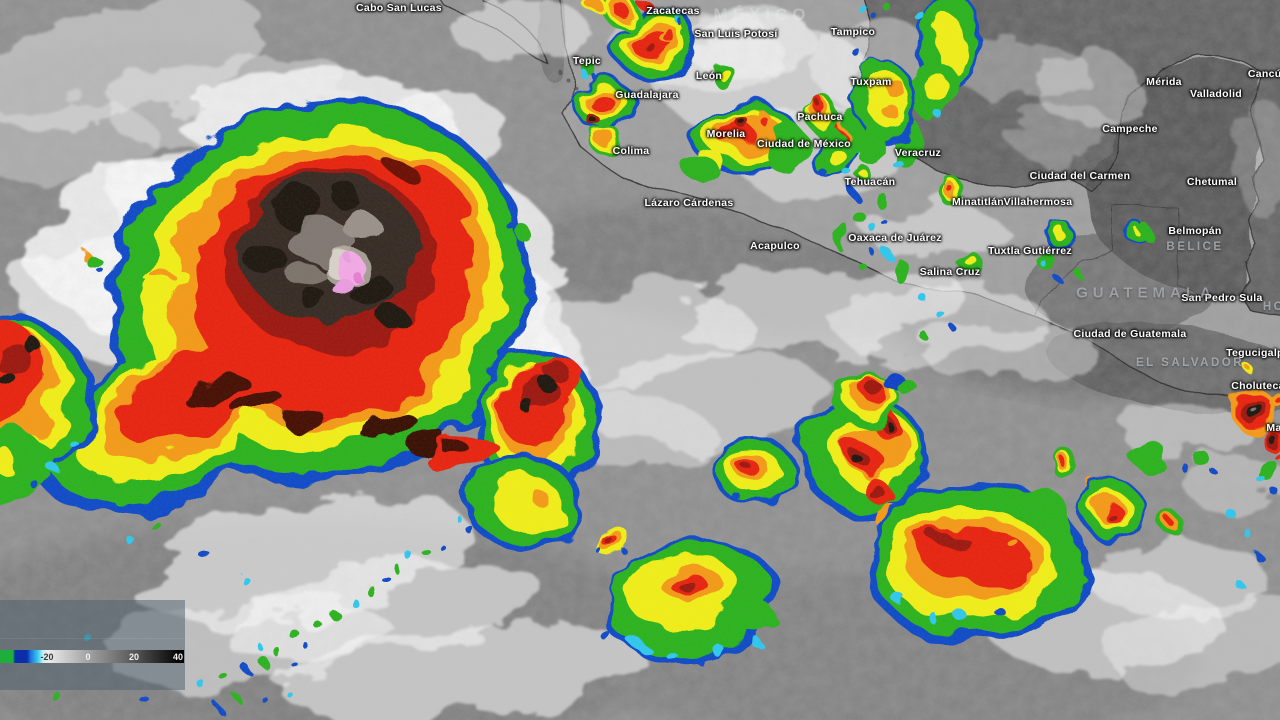 The width and height of the screenshot is (1280, 720). What do you see at coordinates (134, 656) in the screenshot?
I see `scale-tick-label: 20` at bounding box center [134, 656].